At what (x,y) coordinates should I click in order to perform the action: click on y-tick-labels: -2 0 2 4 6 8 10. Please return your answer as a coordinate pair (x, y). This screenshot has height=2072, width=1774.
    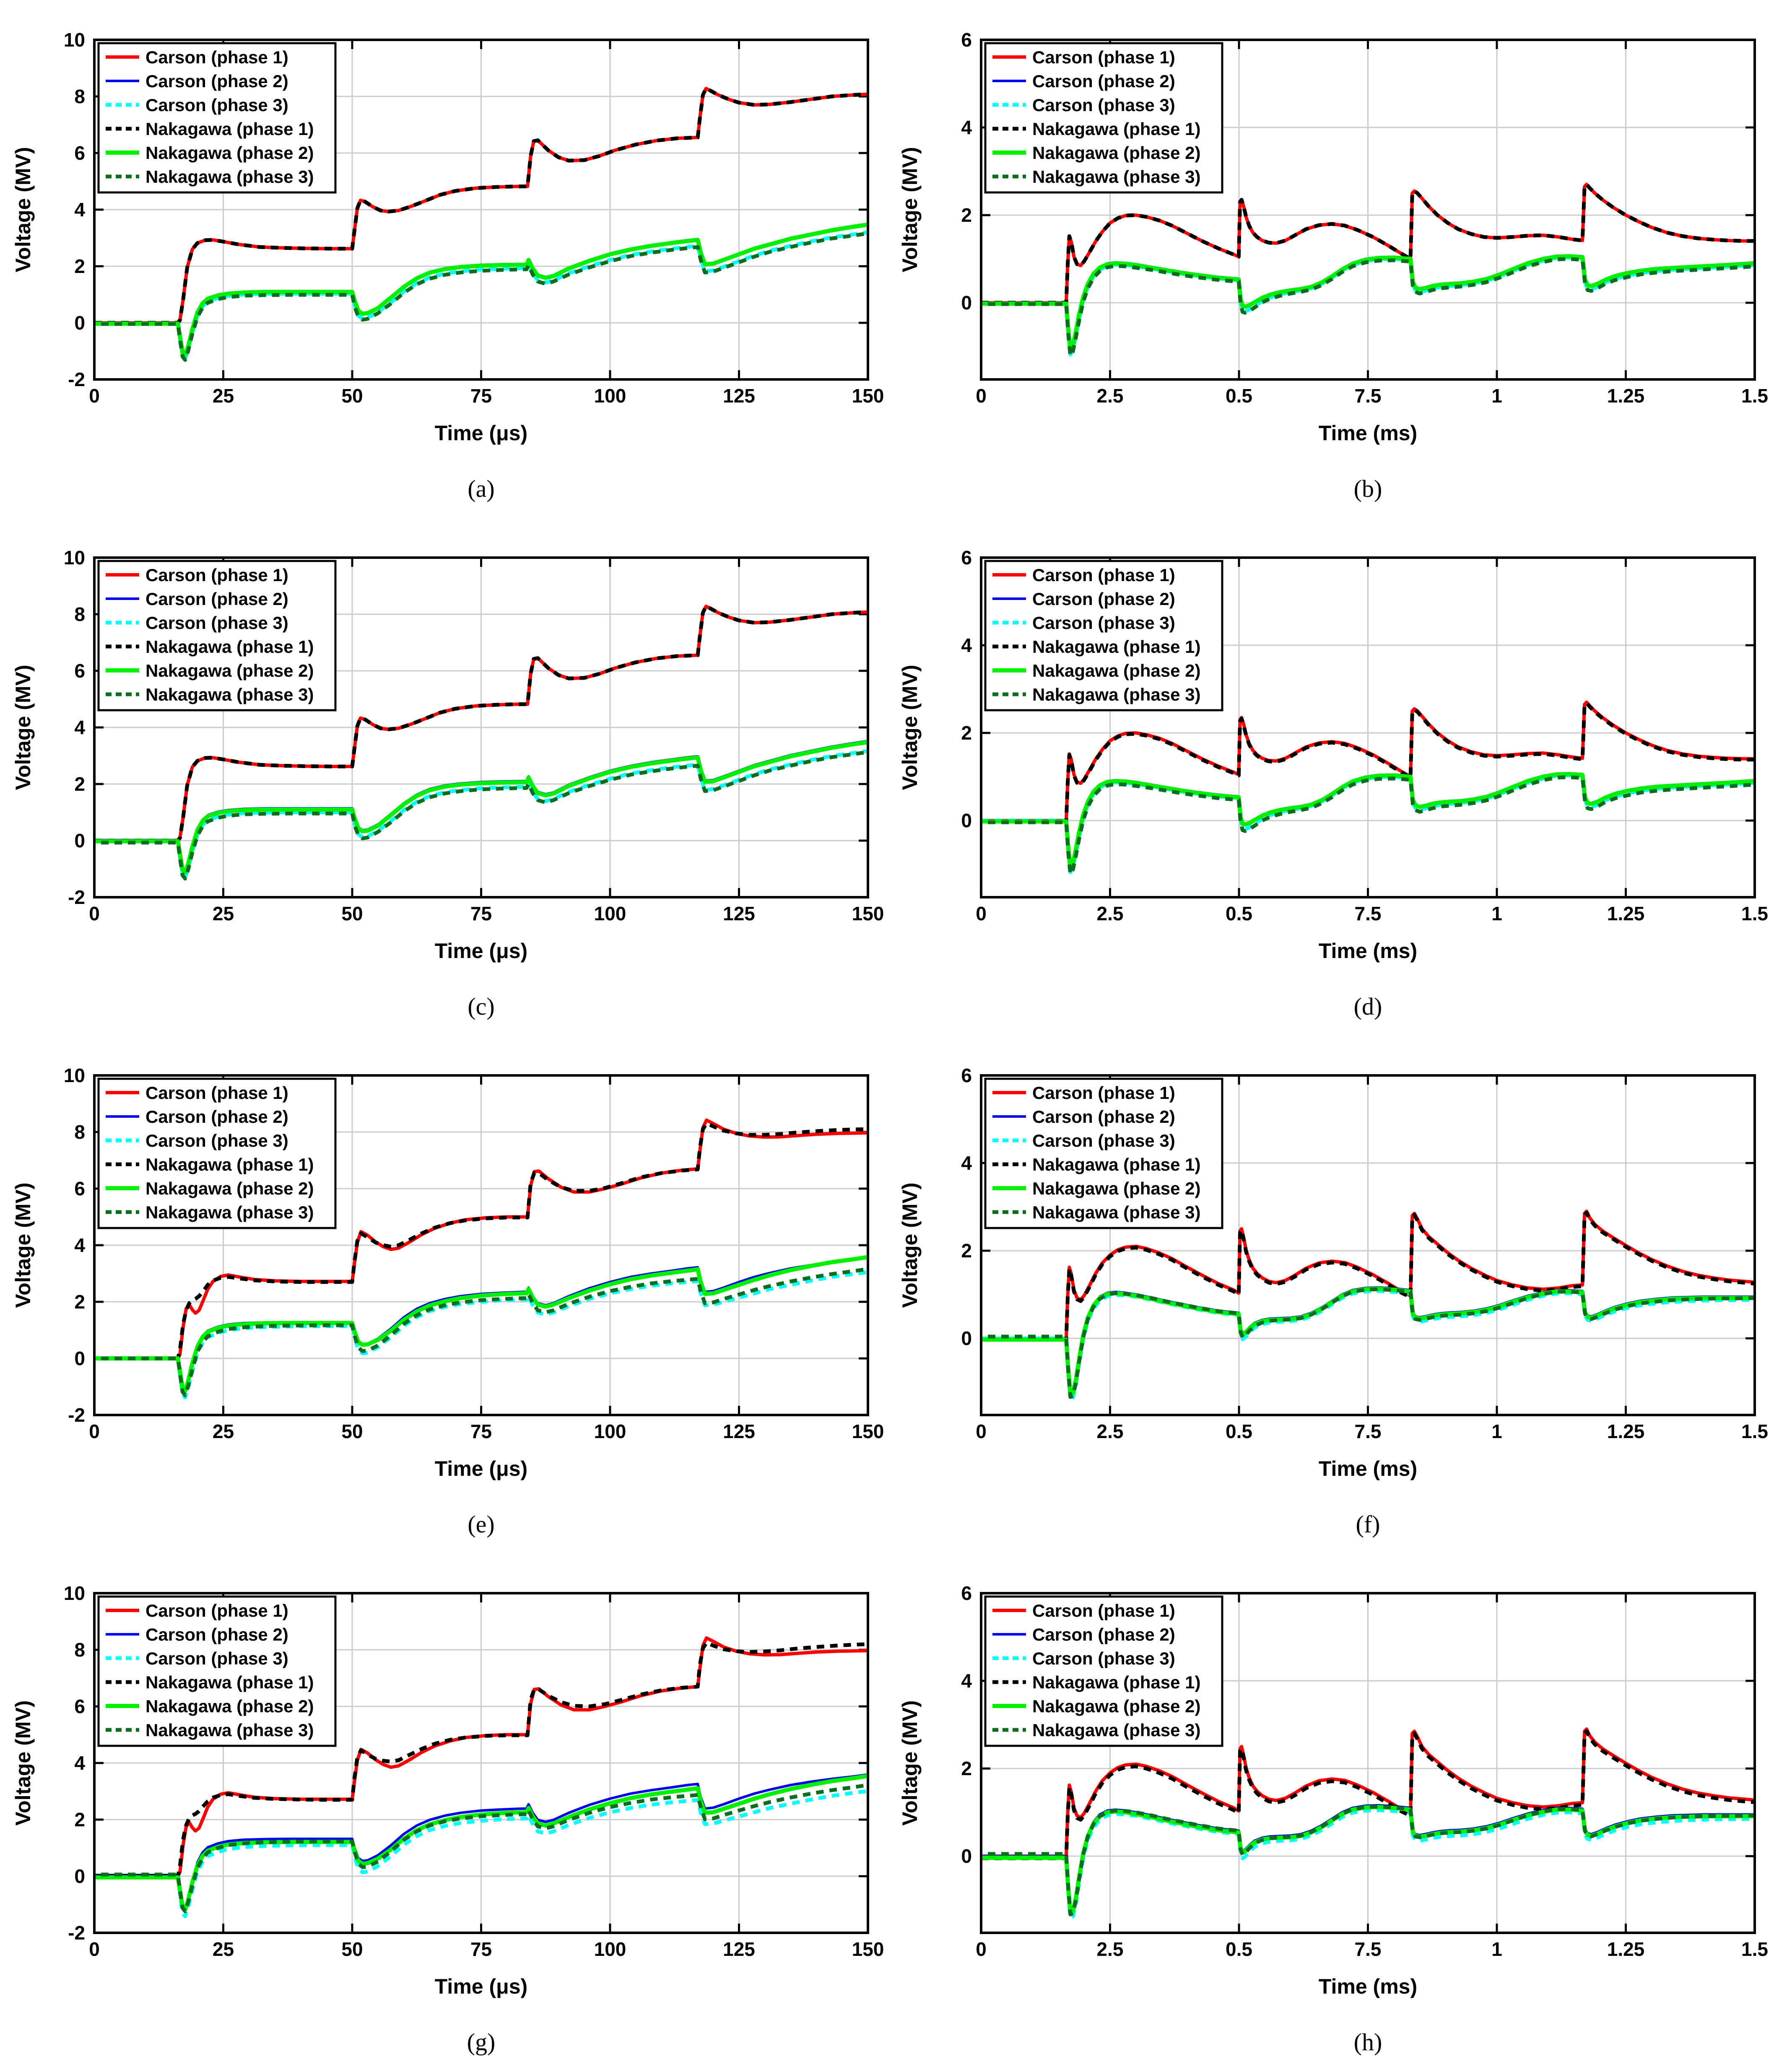
    Looking at the image, I should click on (75, 209).